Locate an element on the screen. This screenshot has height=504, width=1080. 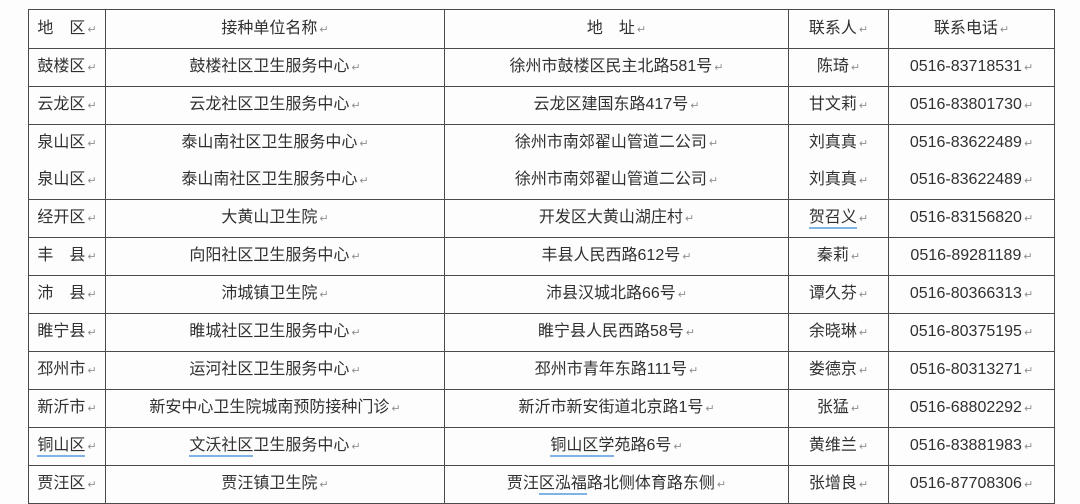
cell-address: 云龙区建国东路417号 ↵ is located at coordinates (616, 105).